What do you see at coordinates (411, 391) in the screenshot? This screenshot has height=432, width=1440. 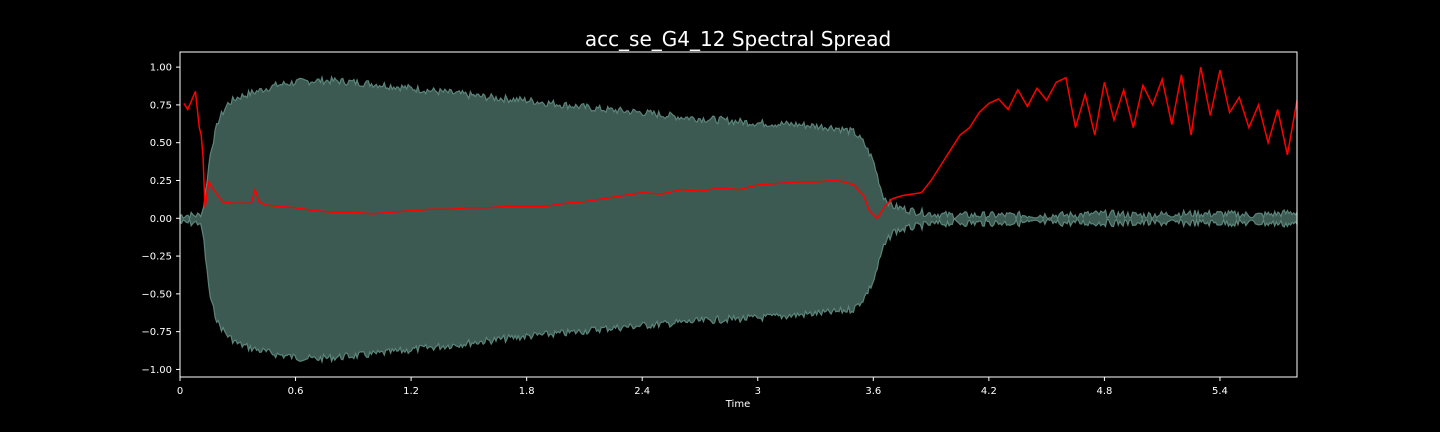 I see `x-tick-label: 1.2` at bounding box center [411, 391].